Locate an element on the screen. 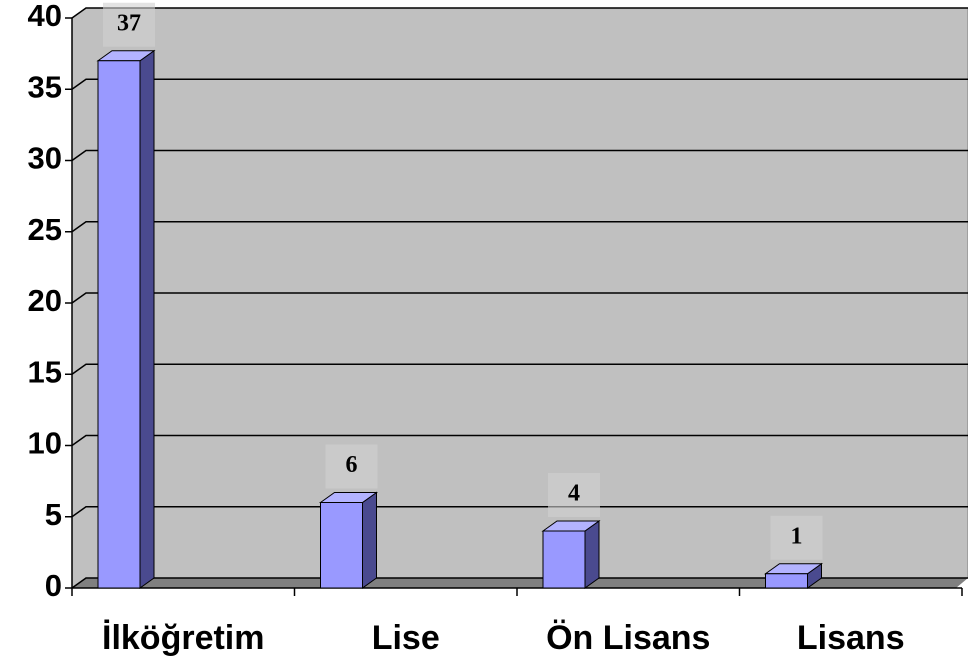 The width and height of the screenshot is (968, 666). value-label: 1 is located at coordinates (797, 536).